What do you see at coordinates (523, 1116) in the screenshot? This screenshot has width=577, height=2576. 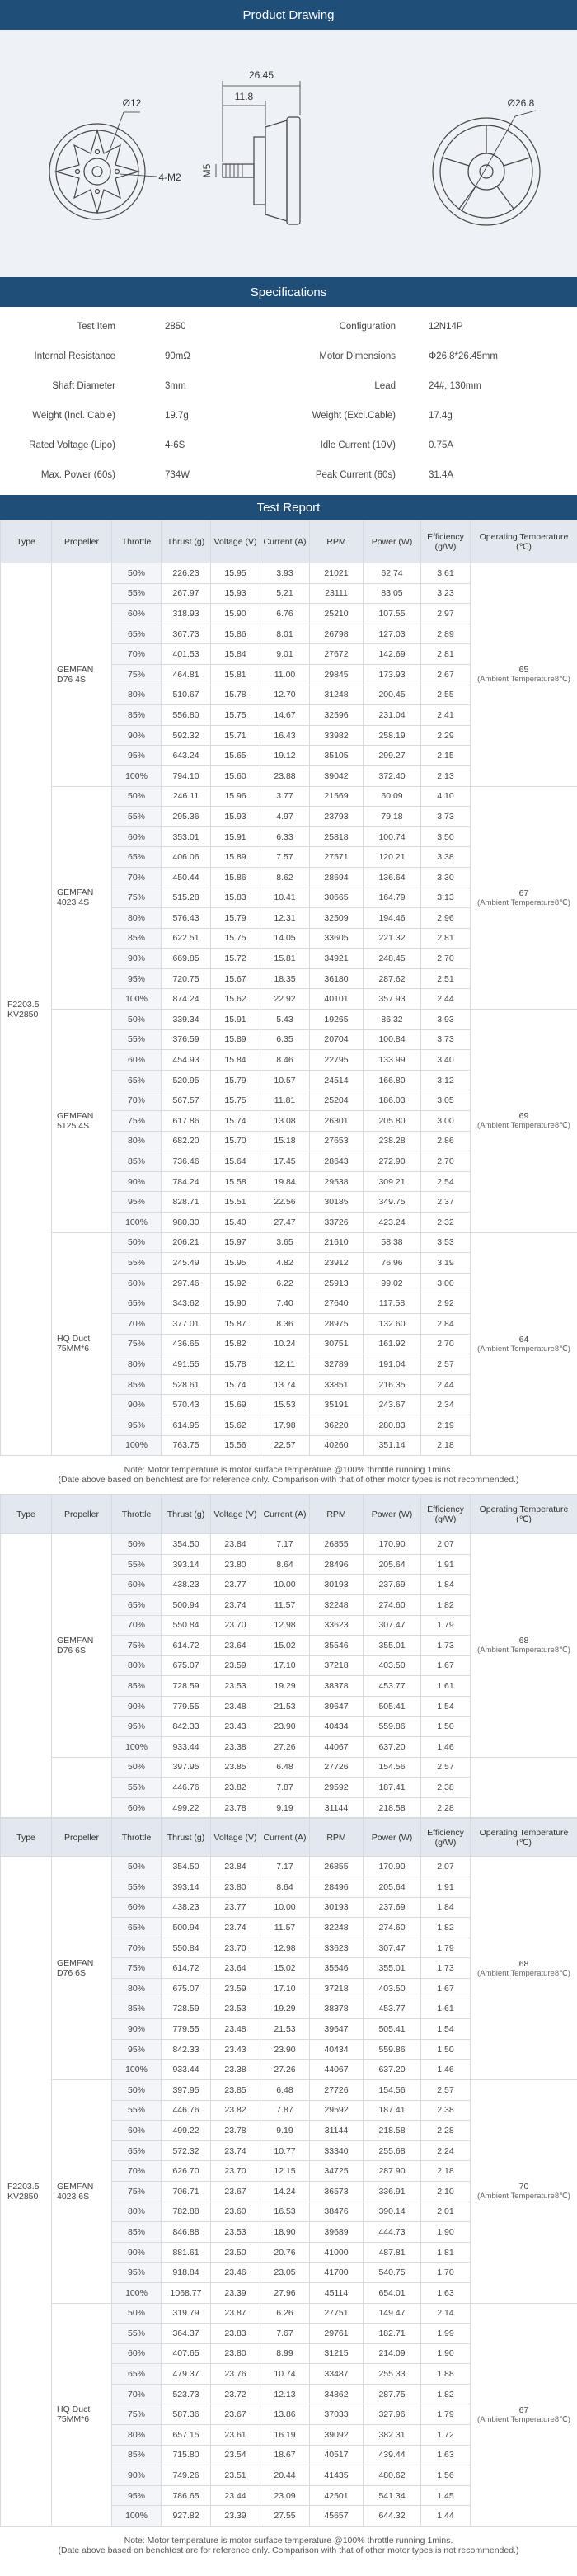 I see `temperature-value: 69` at bounding box center [523, 1116].